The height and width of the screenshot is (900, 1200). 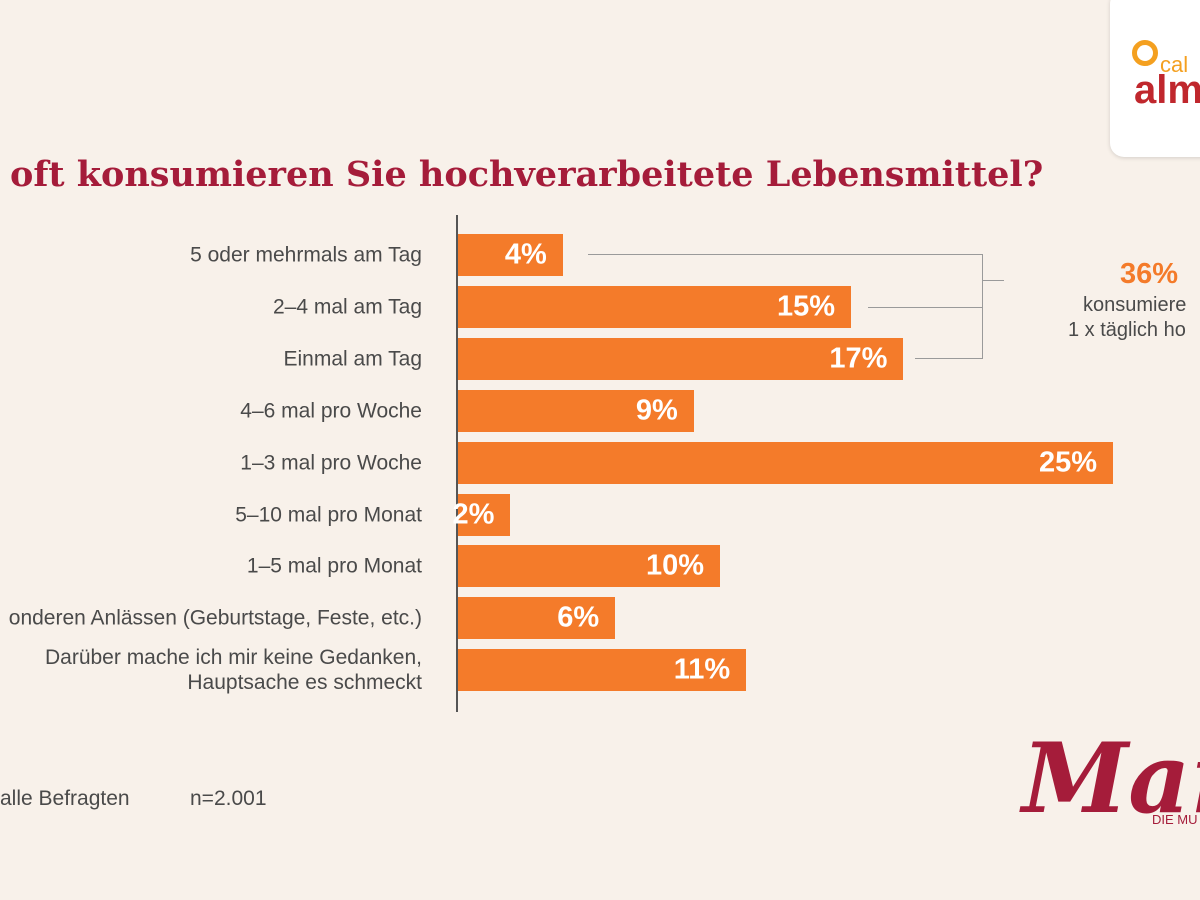 What do you see at coordinates (1135, 305) in the screenshot?
I see `annotation-text: konsumiere` at bounding box center [1135, 305].